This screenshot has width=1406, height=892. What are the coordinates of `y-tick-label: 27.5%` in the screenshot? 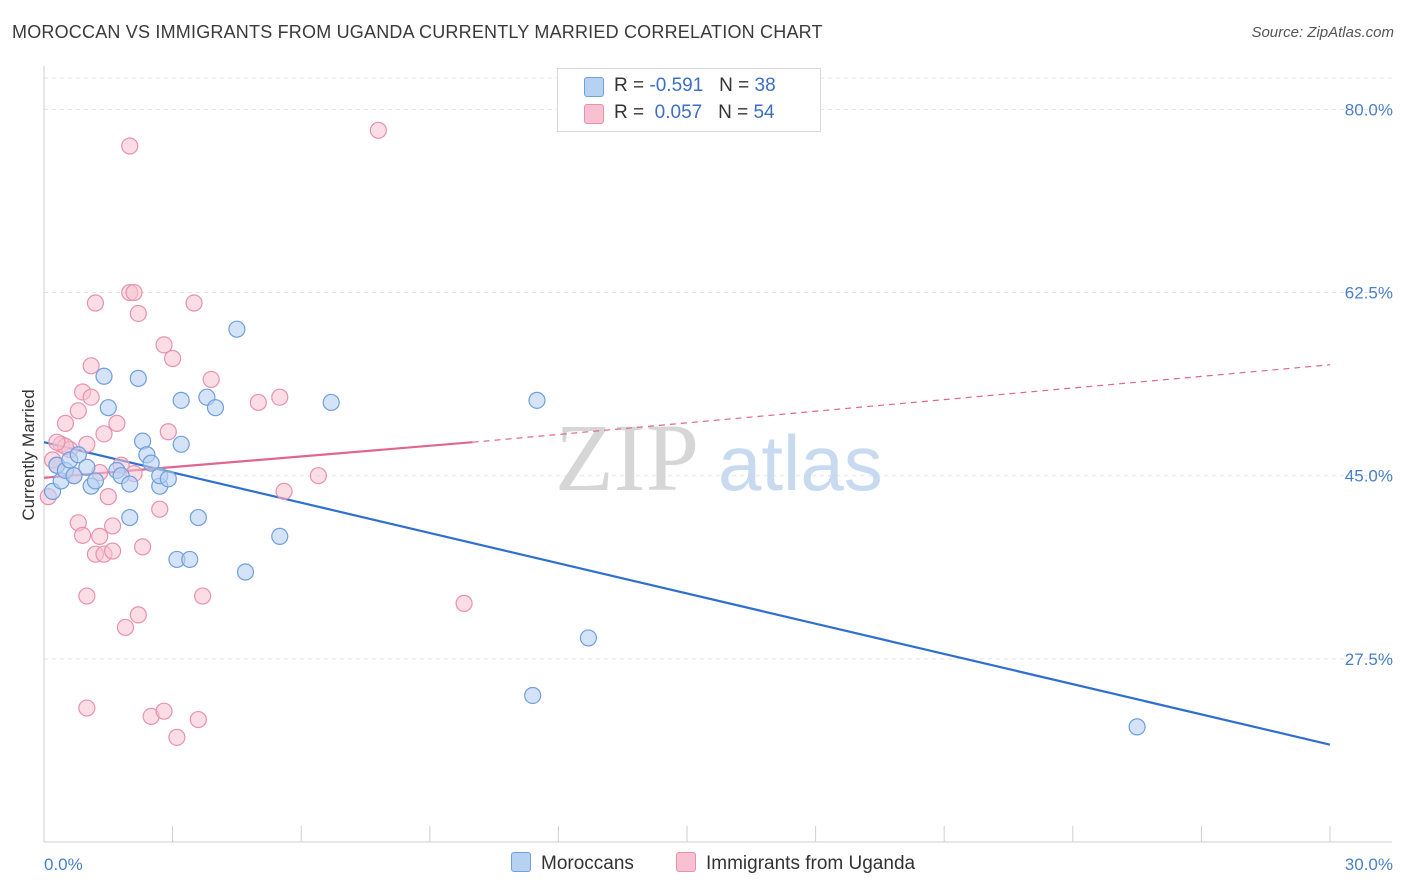 It's located at (1369, 659).